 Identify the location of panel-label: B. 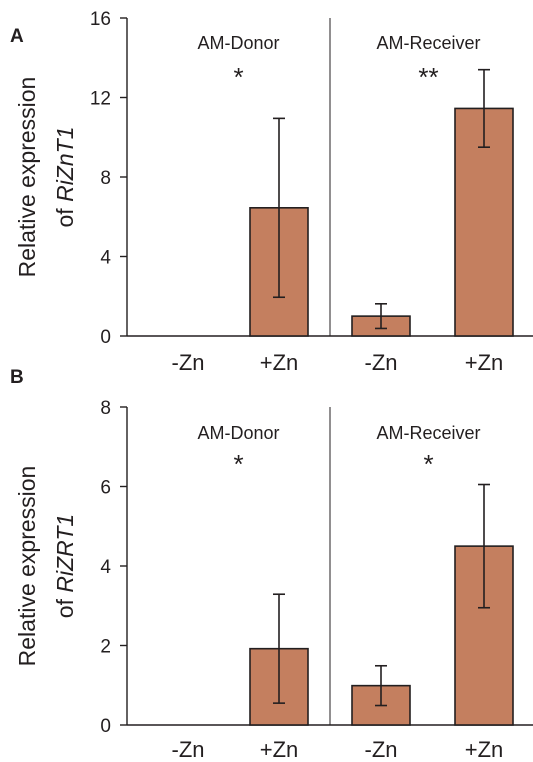
(17, 377).